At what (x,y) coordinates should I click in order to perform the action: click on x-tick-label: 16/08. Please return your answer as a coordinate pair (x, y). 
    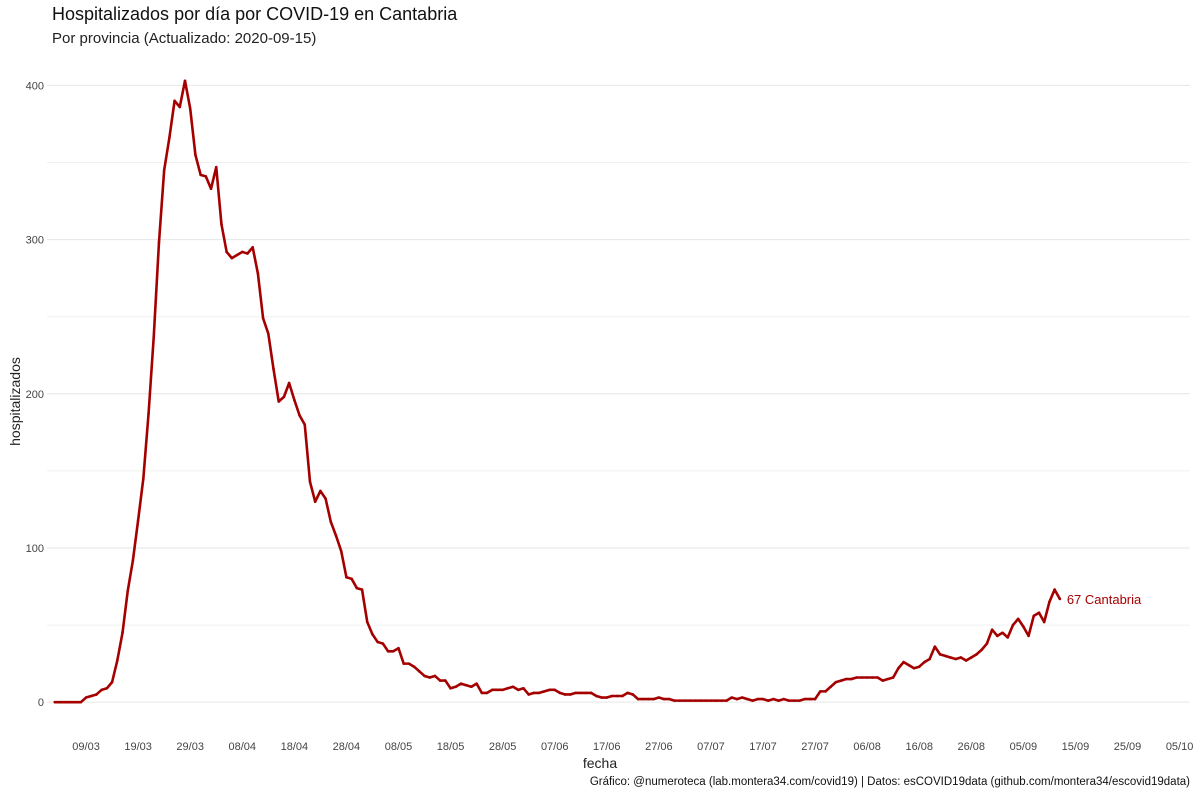
    Looking at the image, I should click on (919, 747).